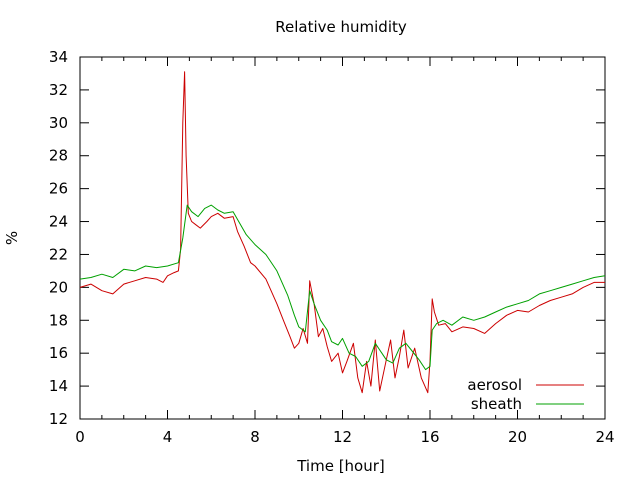  Describe the element at coordinates (604, 437) in the screenshot. I see `x-tick-label: 24` at that location.